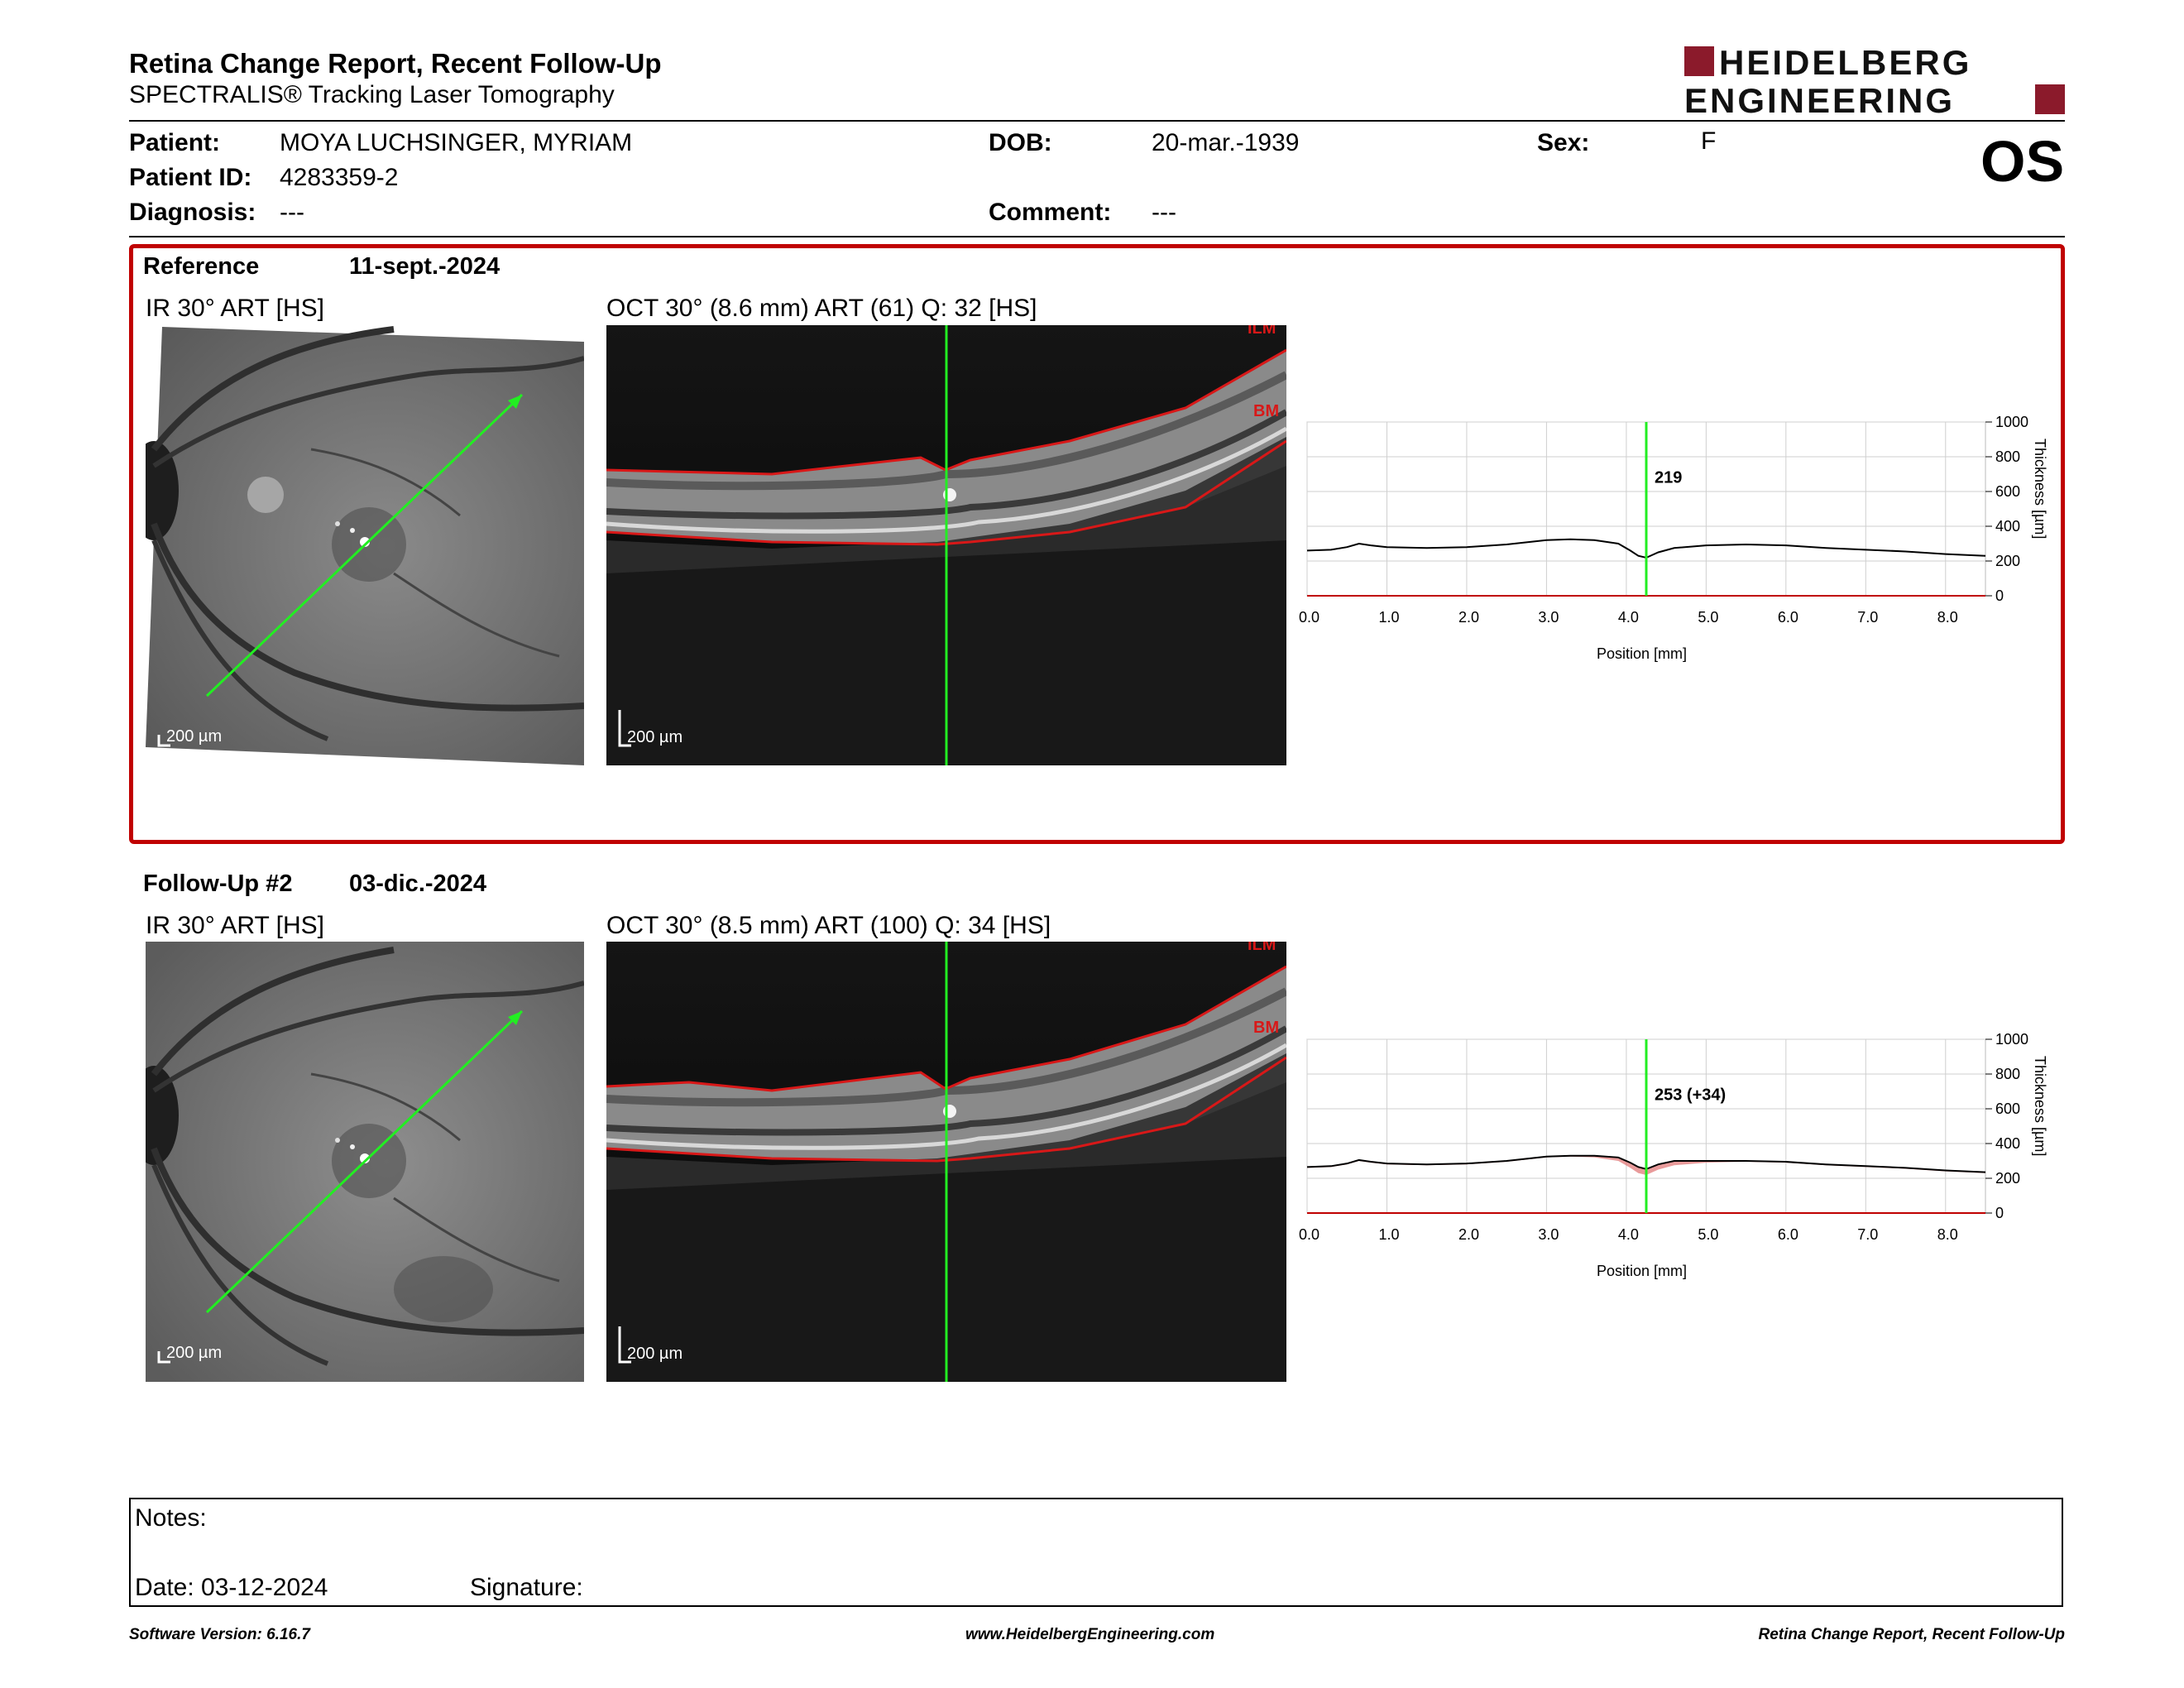  I want to click on diagnosis-label: Diagnosis:, so click(192, 212).